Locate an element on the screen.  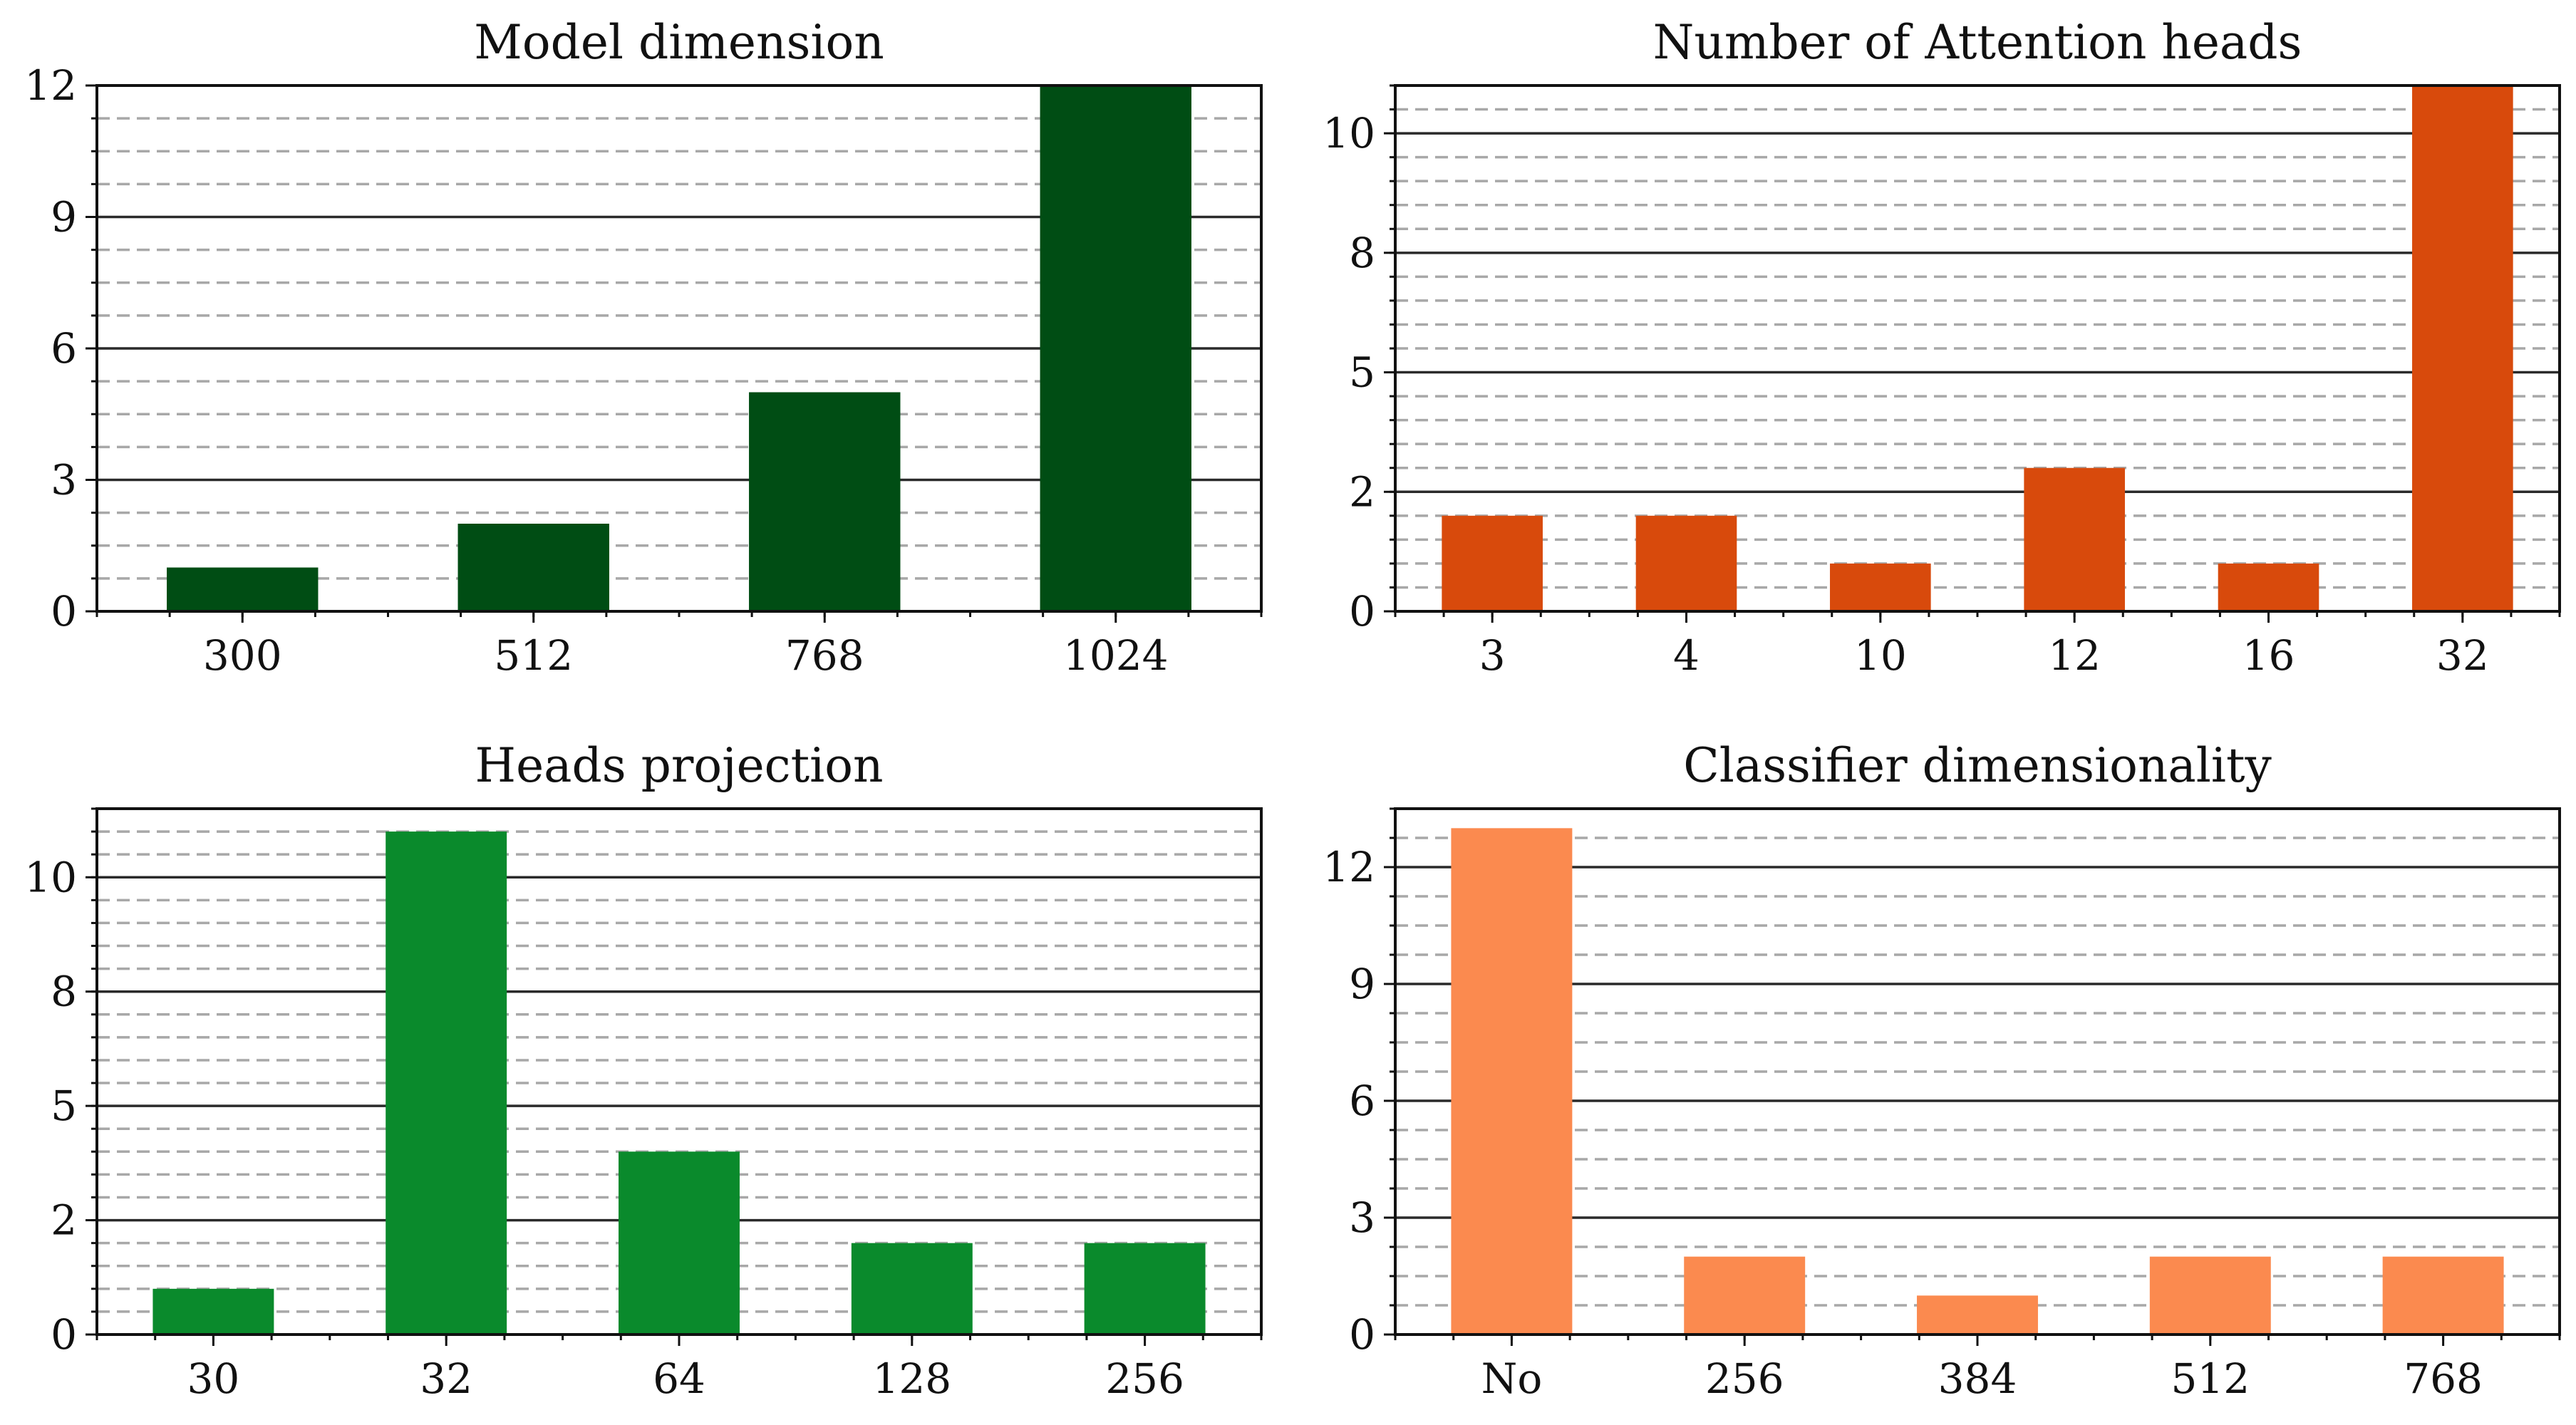
bar-no is located at coordinates (1512, 1081).